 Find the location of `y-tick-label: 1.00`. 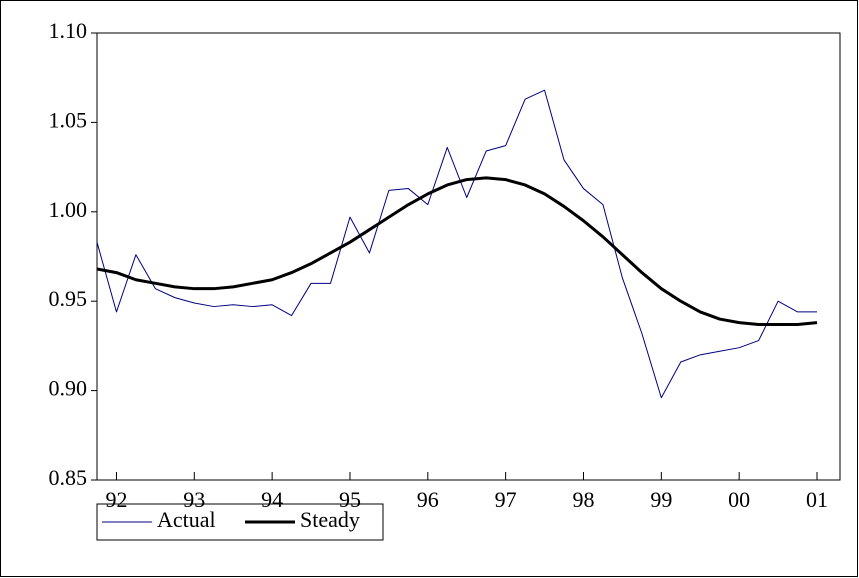

y-tick-label: 1.00 is located at coordinates (68, 209).